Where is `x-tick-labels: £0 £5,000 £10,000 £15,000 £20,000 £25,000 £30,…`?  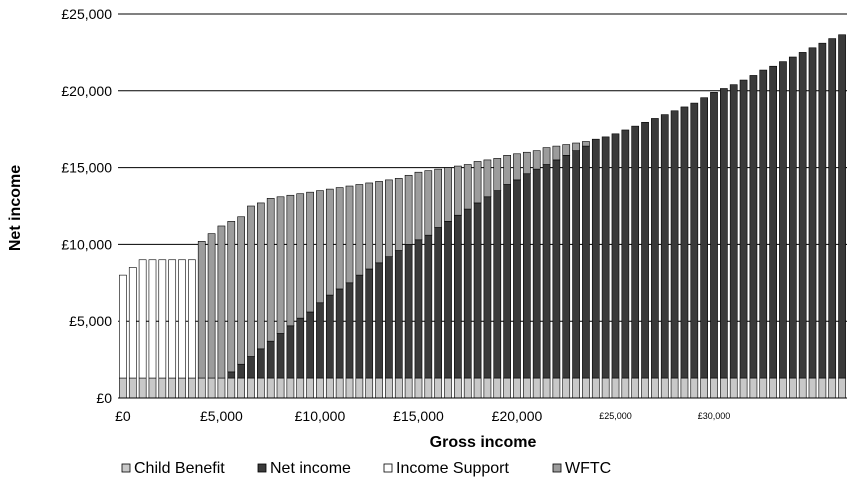 x-tick-labels: £0 £5,000 £10,000 £15,000 £20,000 £25,000 £30,… is located at coordinates (422, 416).